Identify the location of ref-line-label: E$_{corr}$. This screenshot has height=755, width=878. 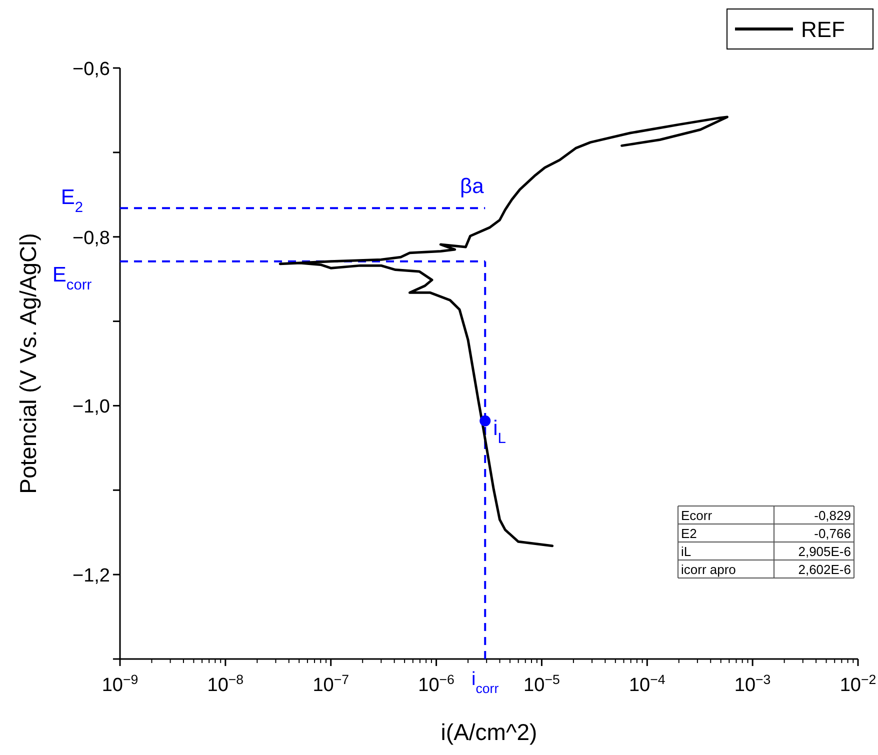
(72, 278).